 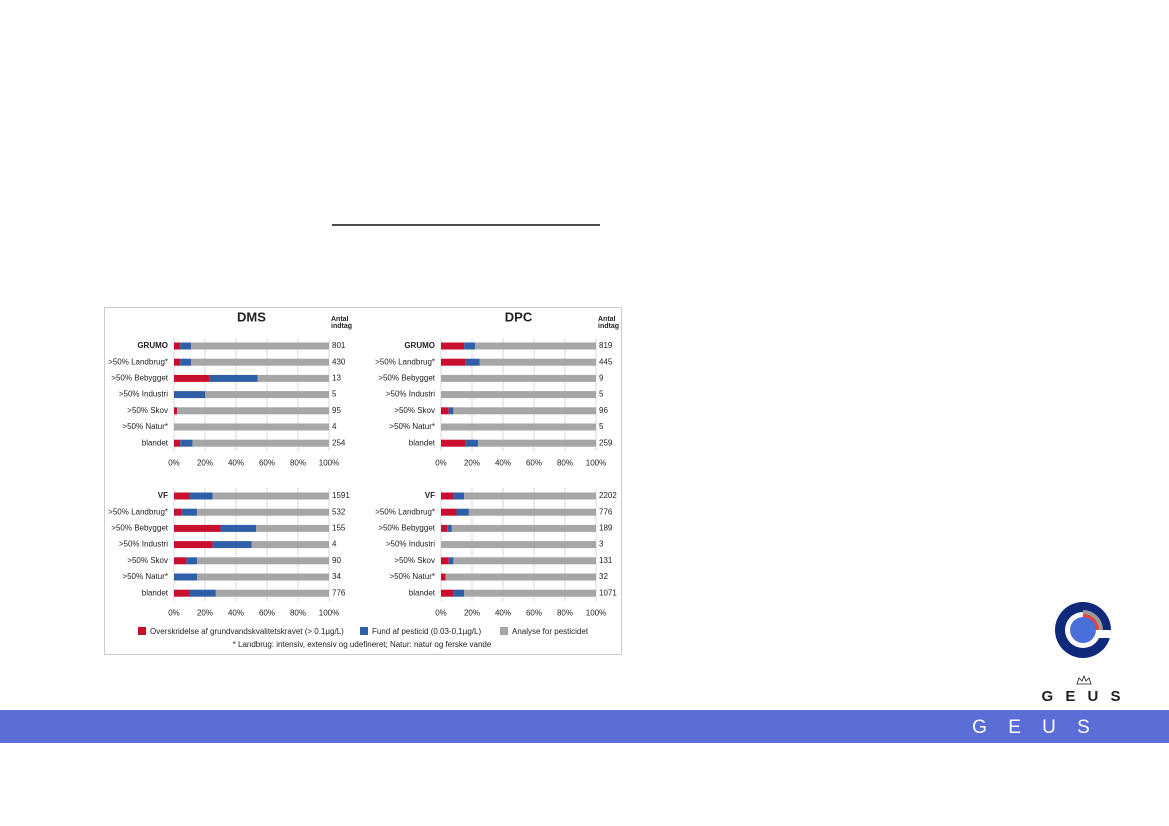 I want to click on count-label: 32, so click(x=603, y=576).